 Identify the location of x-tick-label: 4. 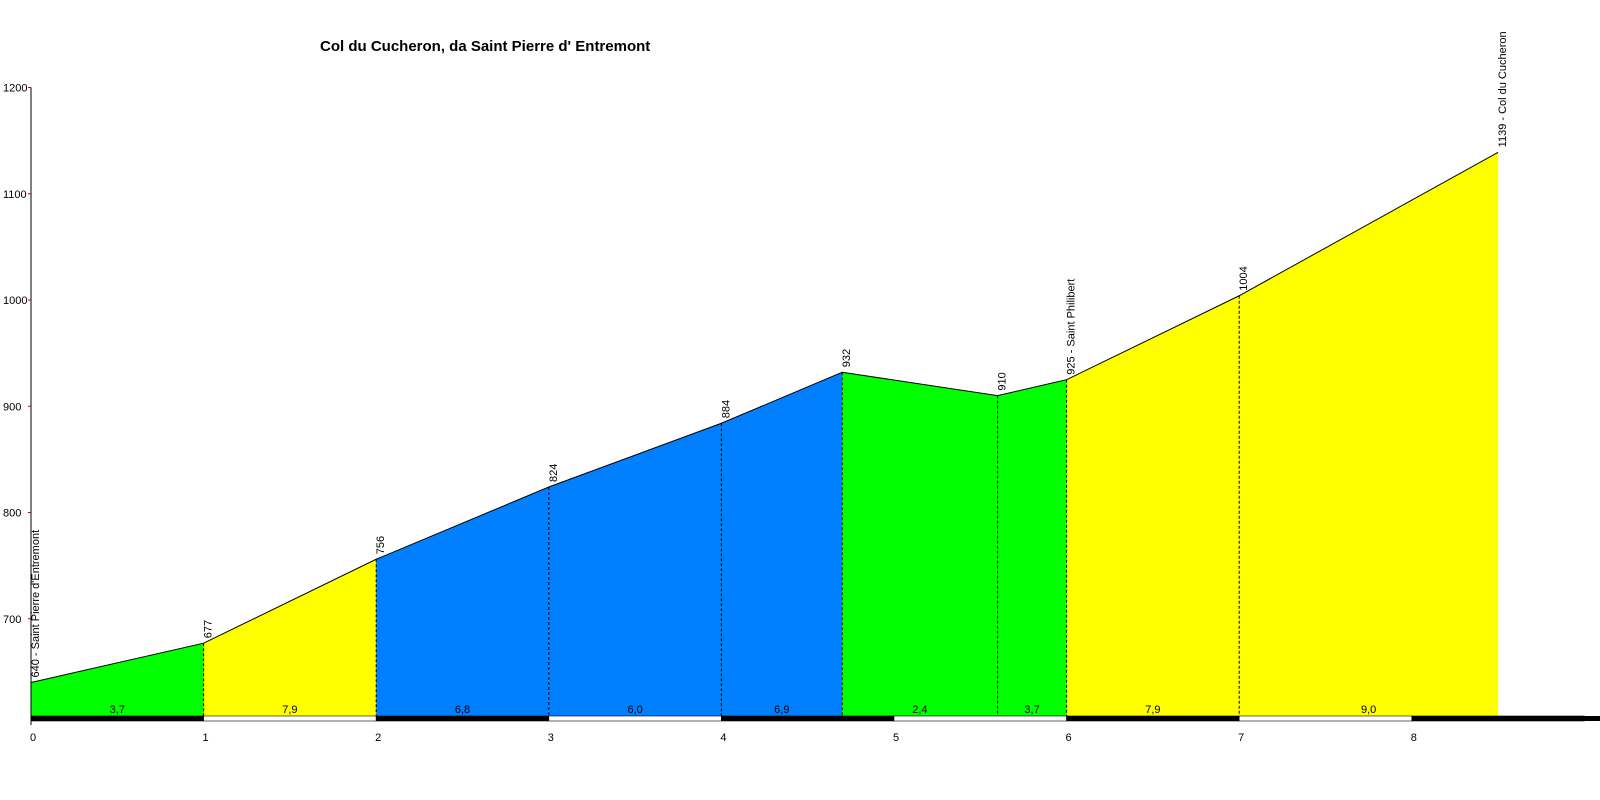
(723, 738).